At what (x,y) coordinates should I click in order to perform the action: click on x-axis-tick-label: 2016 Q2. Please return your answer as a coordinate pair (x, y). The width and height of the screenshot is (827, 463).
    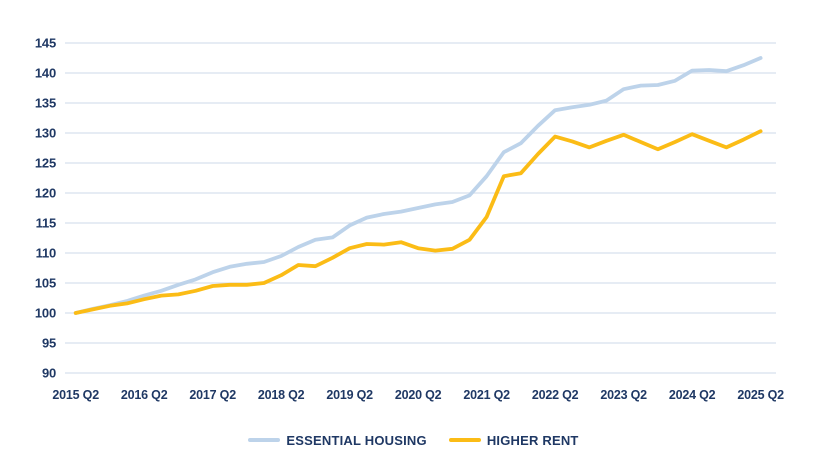
    Looking at the image, I should click on (144, 395).